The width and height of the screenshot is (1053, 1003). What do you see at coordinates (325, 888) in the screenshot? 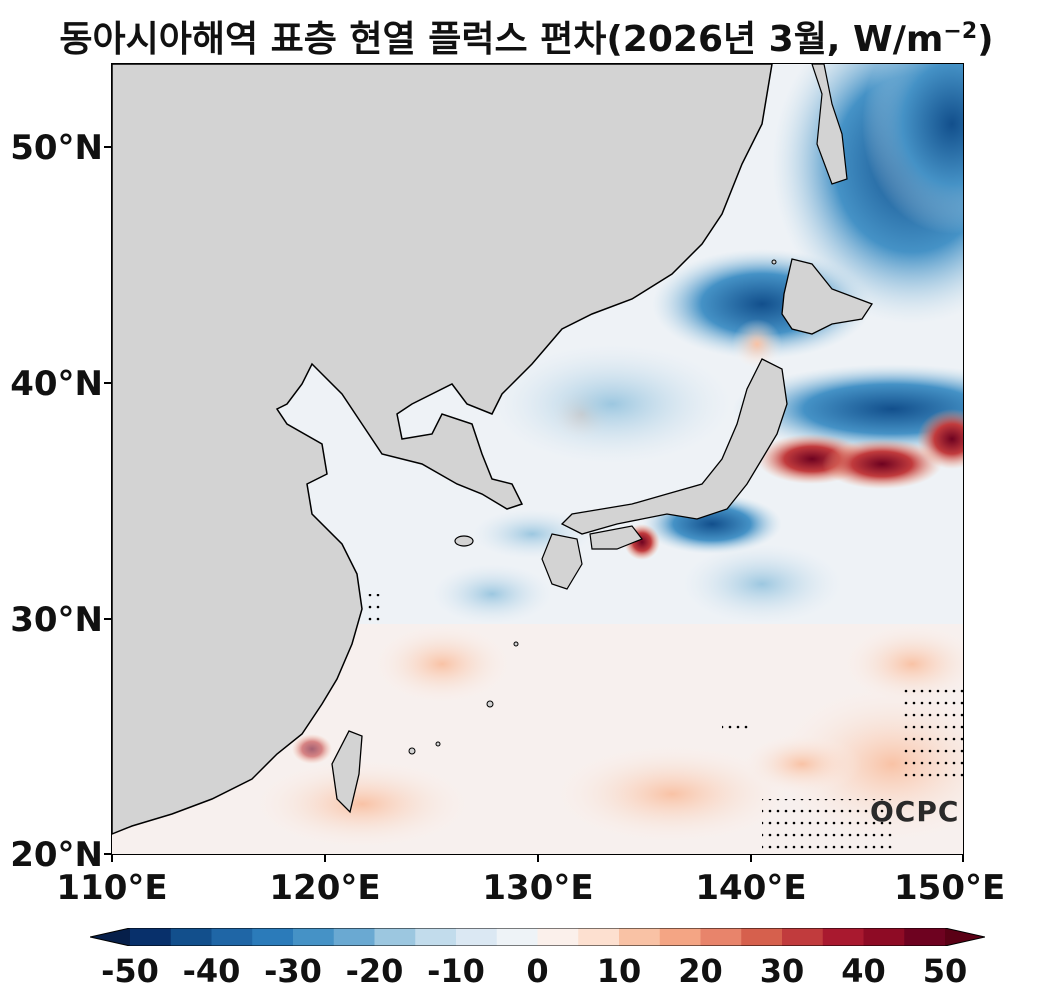
I see `lon-label-120: 120°E` at bounding box center [325, 888].